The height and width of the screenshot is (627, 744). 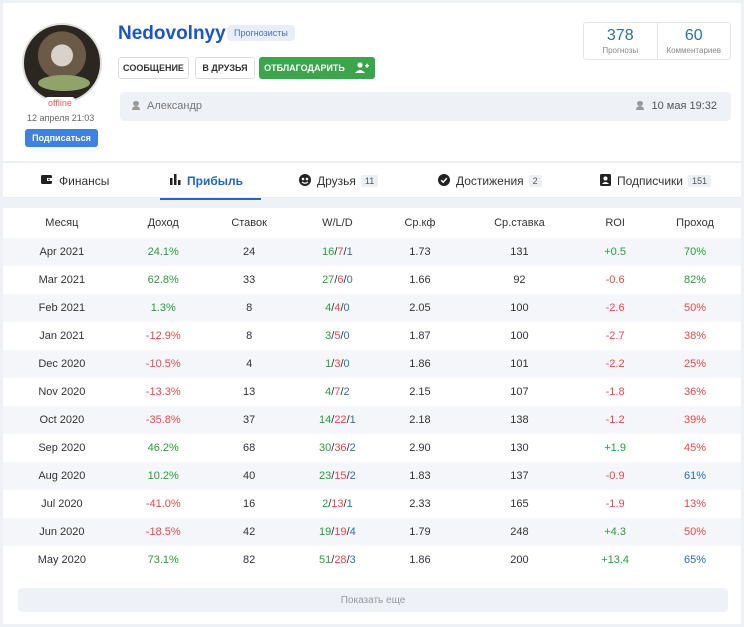 I want to click on tab-label: Достижения, so click(x=490, y=181).